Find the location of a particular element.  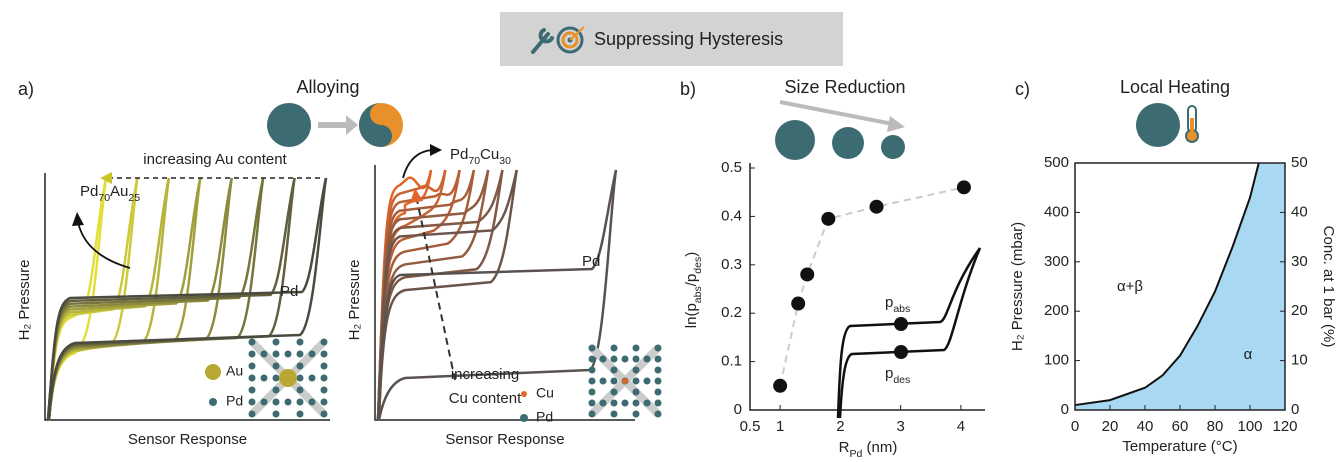

x-tick-label: 60 is located at coordinates (1180, 426).